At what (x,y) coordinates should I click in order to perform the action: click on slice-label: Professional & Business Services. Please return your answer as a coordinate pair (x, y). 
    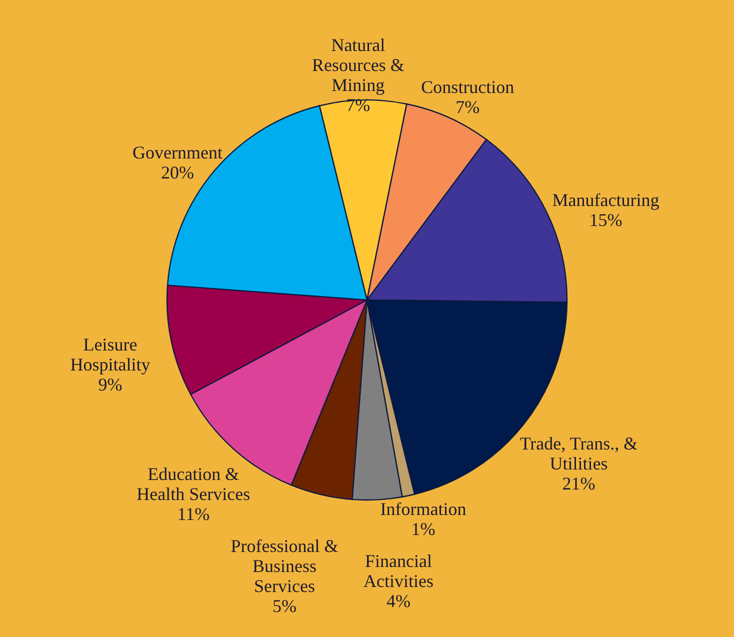
    Looking at the image, I should click on (284, 566).